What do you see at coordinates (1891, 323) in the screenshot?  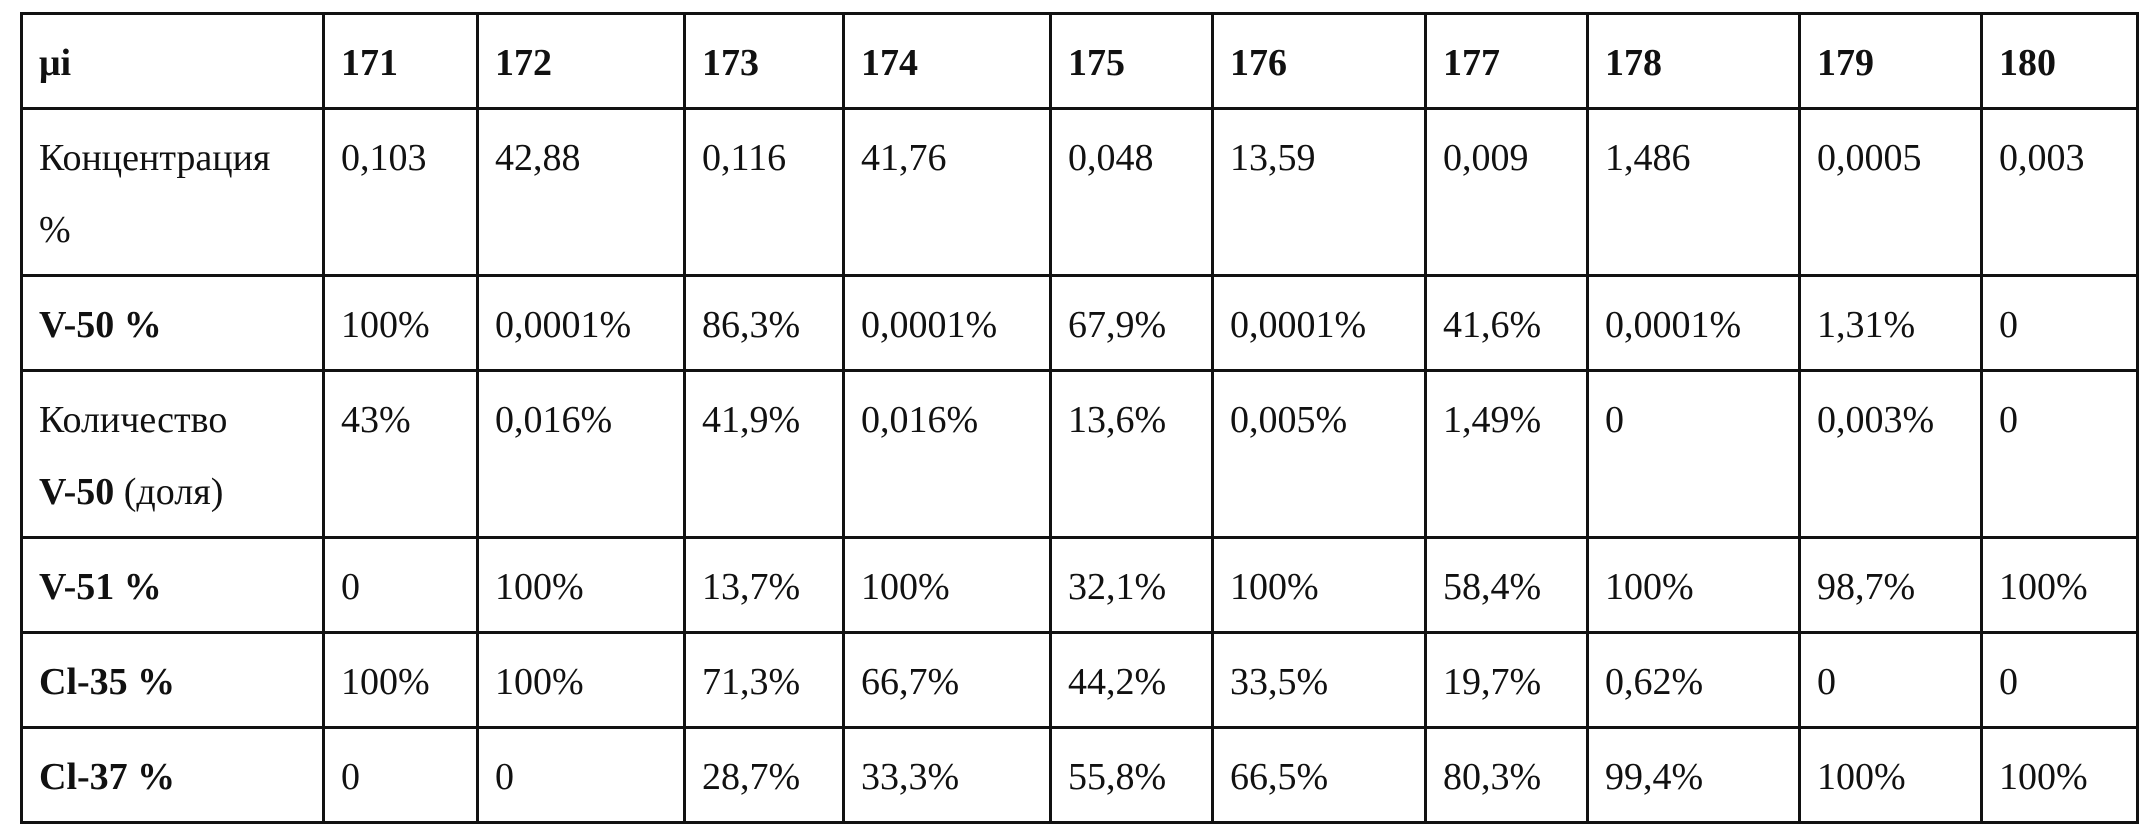 I see `table-cell: 1,31%` at bounding box center [1891, 323].